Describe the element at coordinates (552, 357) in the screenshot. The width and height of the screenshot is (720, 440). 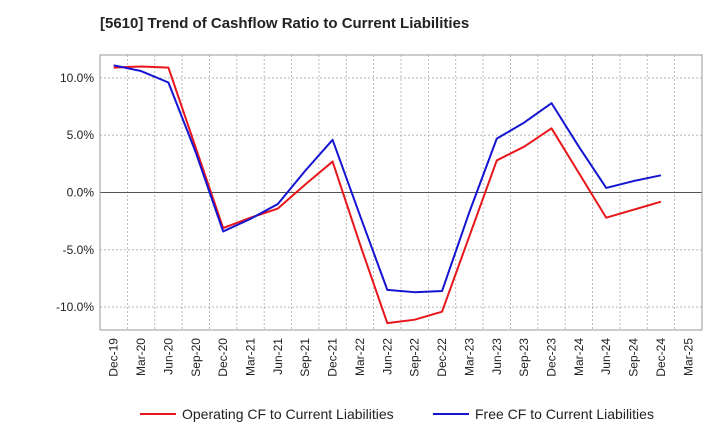
I see `x-tick-label: Dec-23` at that location.